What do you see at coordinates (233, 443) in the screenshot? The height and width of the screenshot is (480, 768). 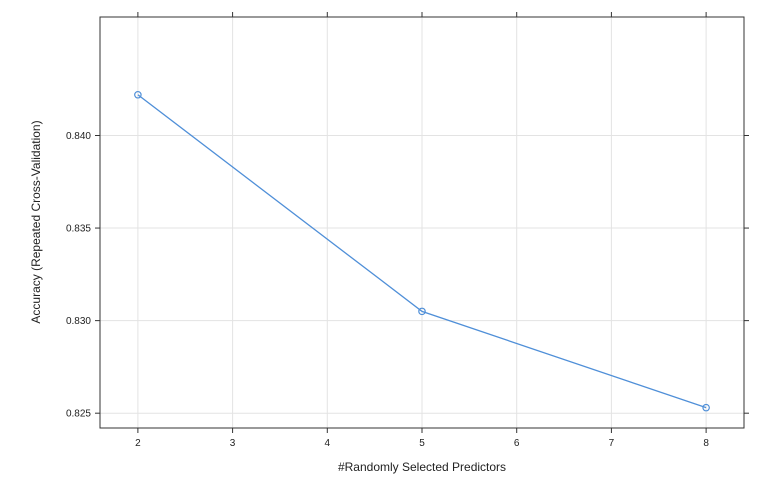 I see `x-tick-label: 3` at bounding box center [233, 443].